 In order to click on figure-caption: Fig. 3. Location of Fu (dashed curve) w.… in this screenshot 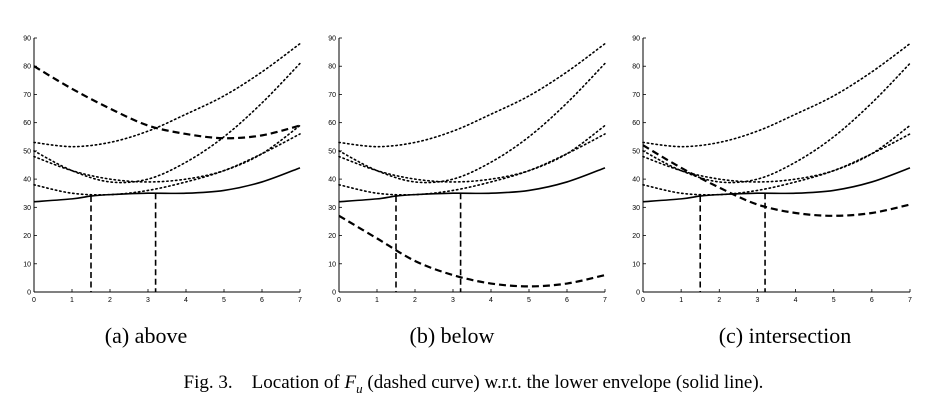, I will do `click(473, 384)`.